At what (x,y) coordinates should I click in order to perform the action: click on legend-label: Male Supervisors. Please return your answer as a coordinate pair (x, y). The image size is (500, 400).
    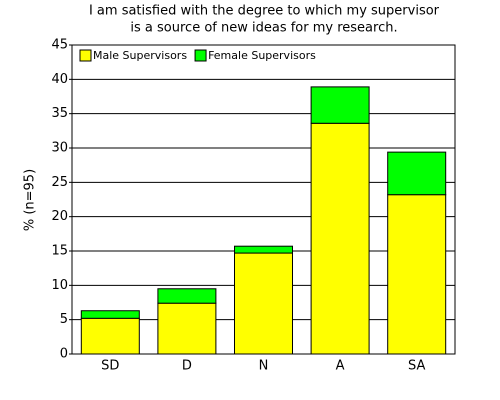
    Looking at the image, I should click on (140, 55).